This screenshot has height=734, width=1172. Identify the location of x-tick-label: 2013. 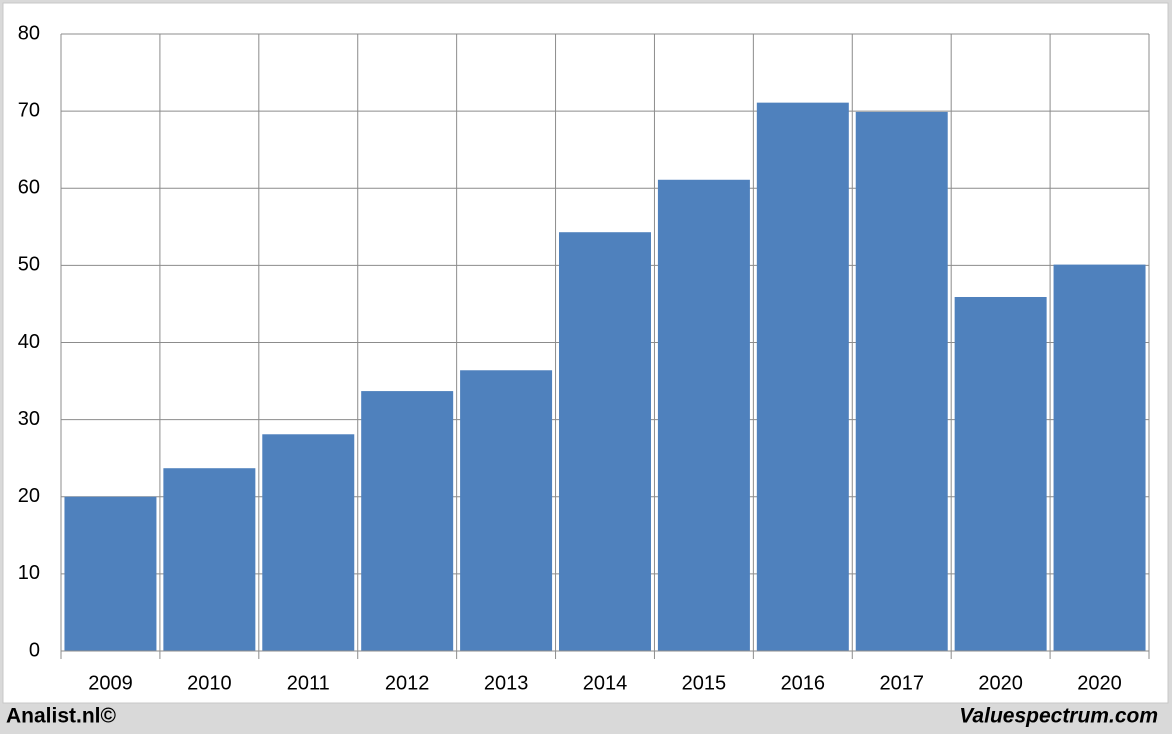
(506, 683).